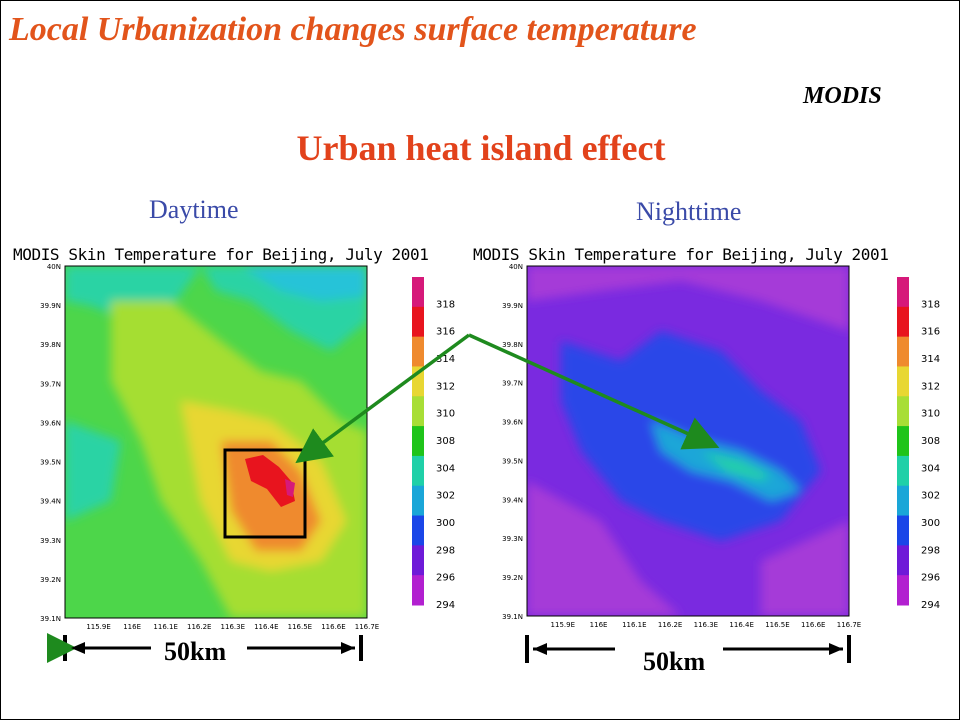  I want to click on slide-subtitle: Urban heat island effect, so click(481, 148).